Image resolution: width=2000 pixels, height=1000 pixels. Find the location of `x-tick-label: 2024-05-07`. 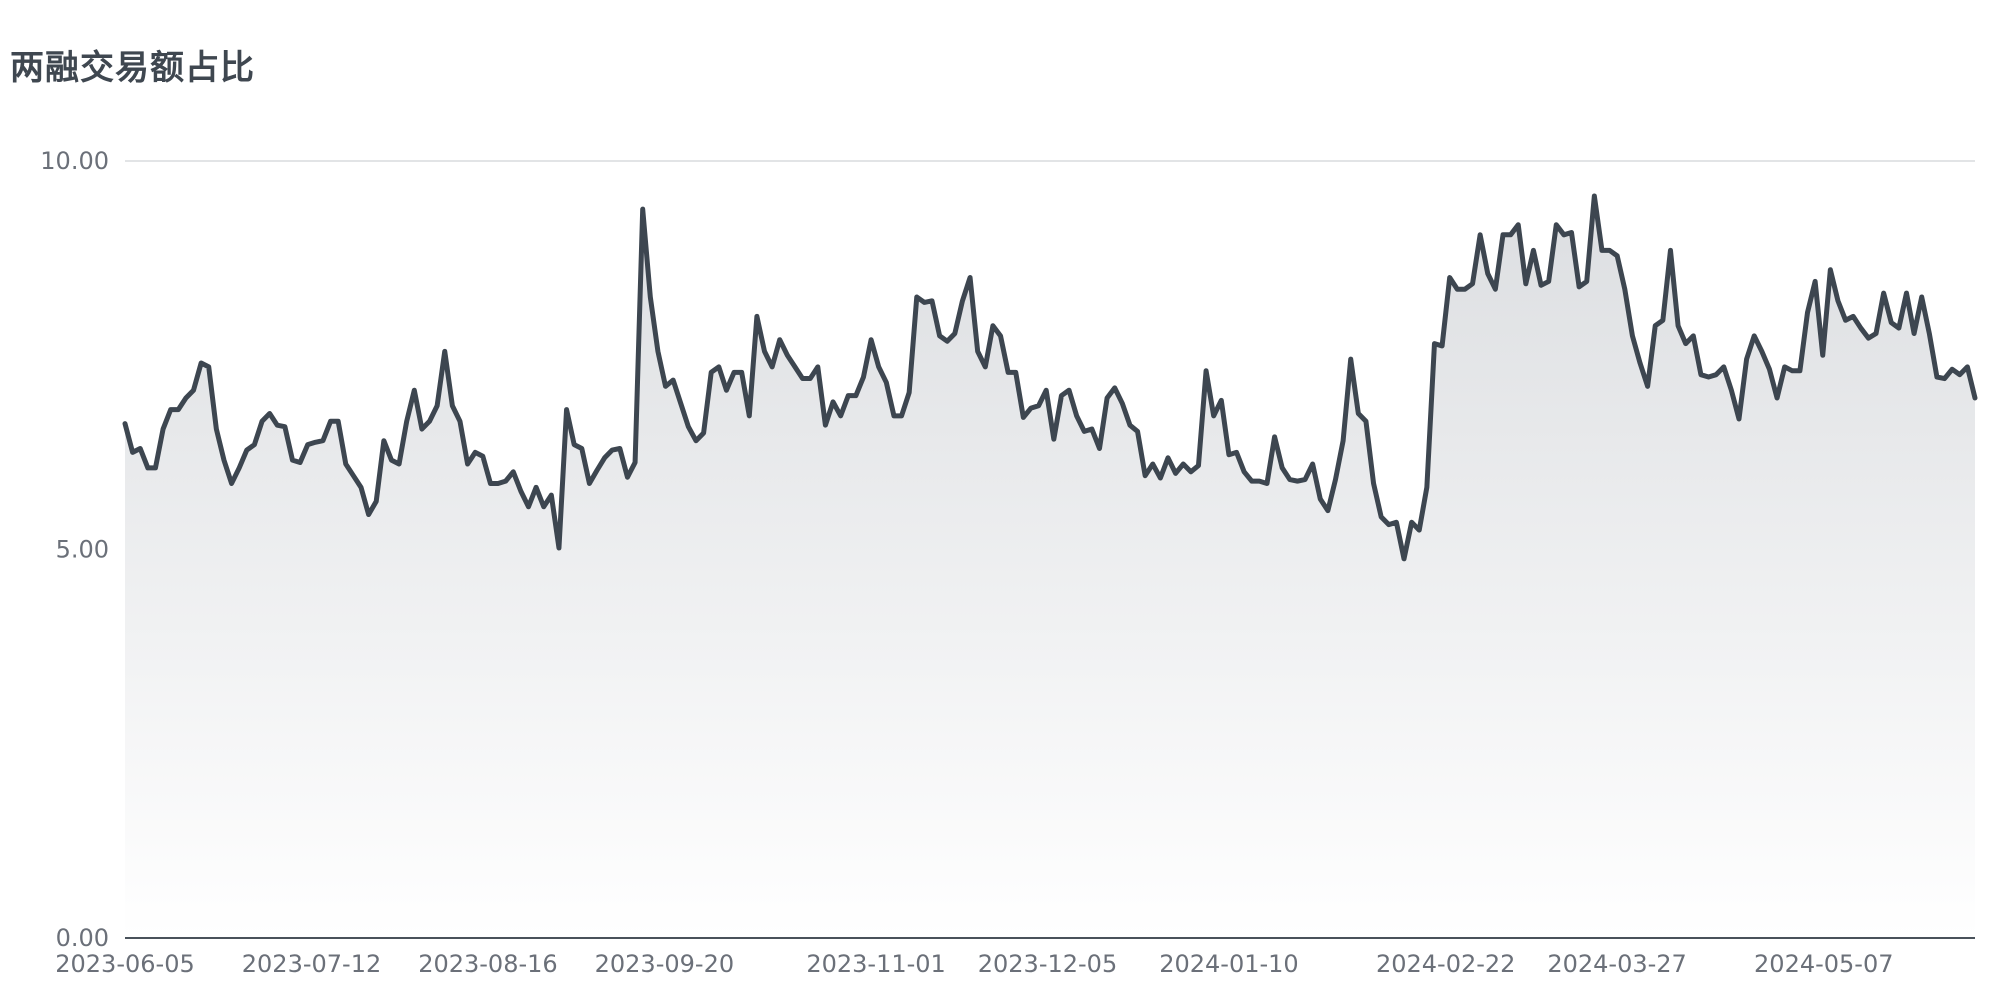

x-tick-label: 2024-05-07 is located at coordinates (1823, 964).